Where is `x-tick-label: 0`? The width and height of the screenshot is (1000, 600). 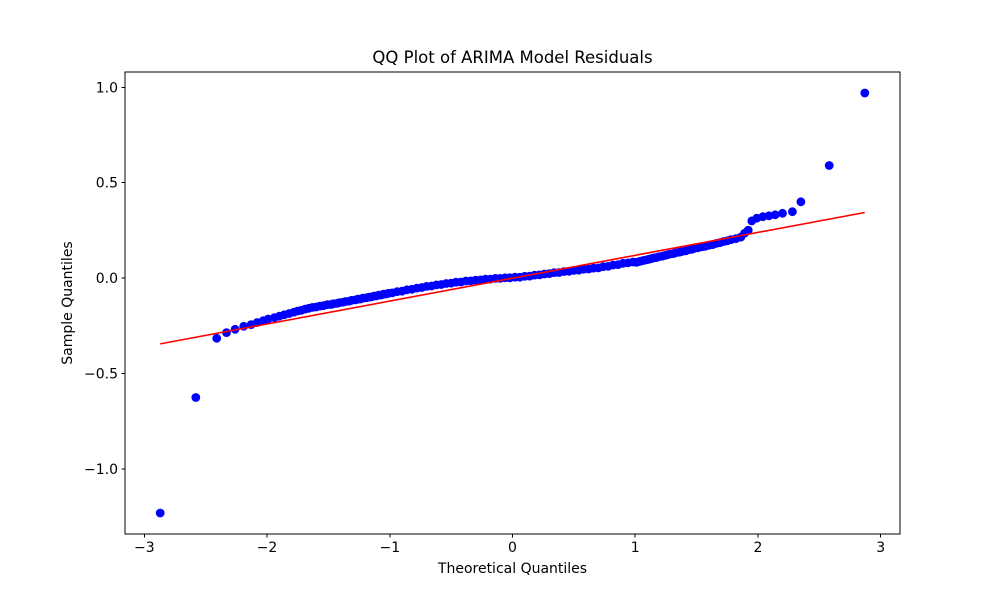
x-tick-label: 0 is located at coordinates (512, 548).